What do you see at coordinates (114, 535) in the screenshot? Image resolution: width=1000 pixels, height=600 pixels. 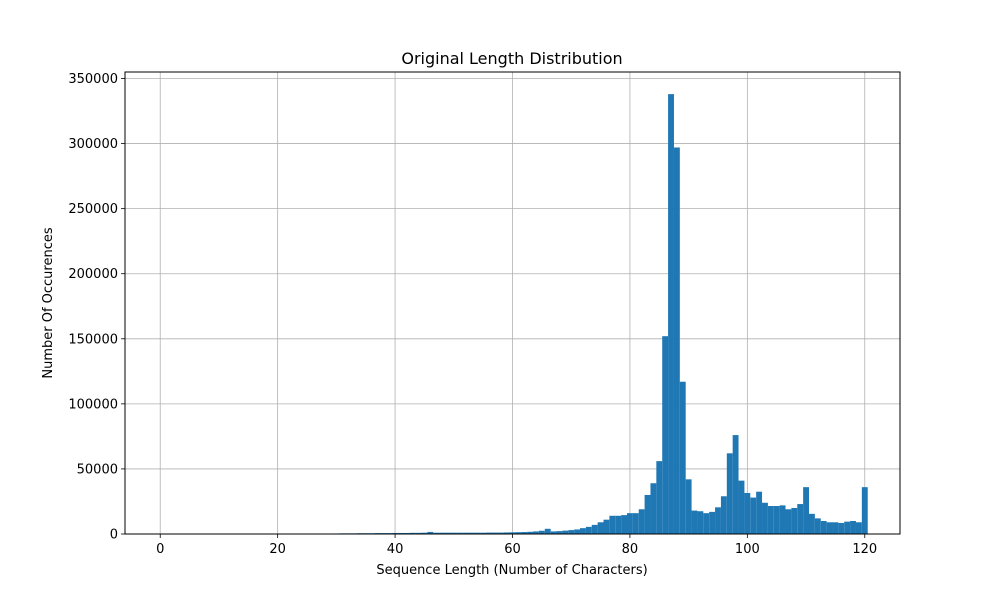 I see `y-tick-label: 0` at bounding box center [114, 535].